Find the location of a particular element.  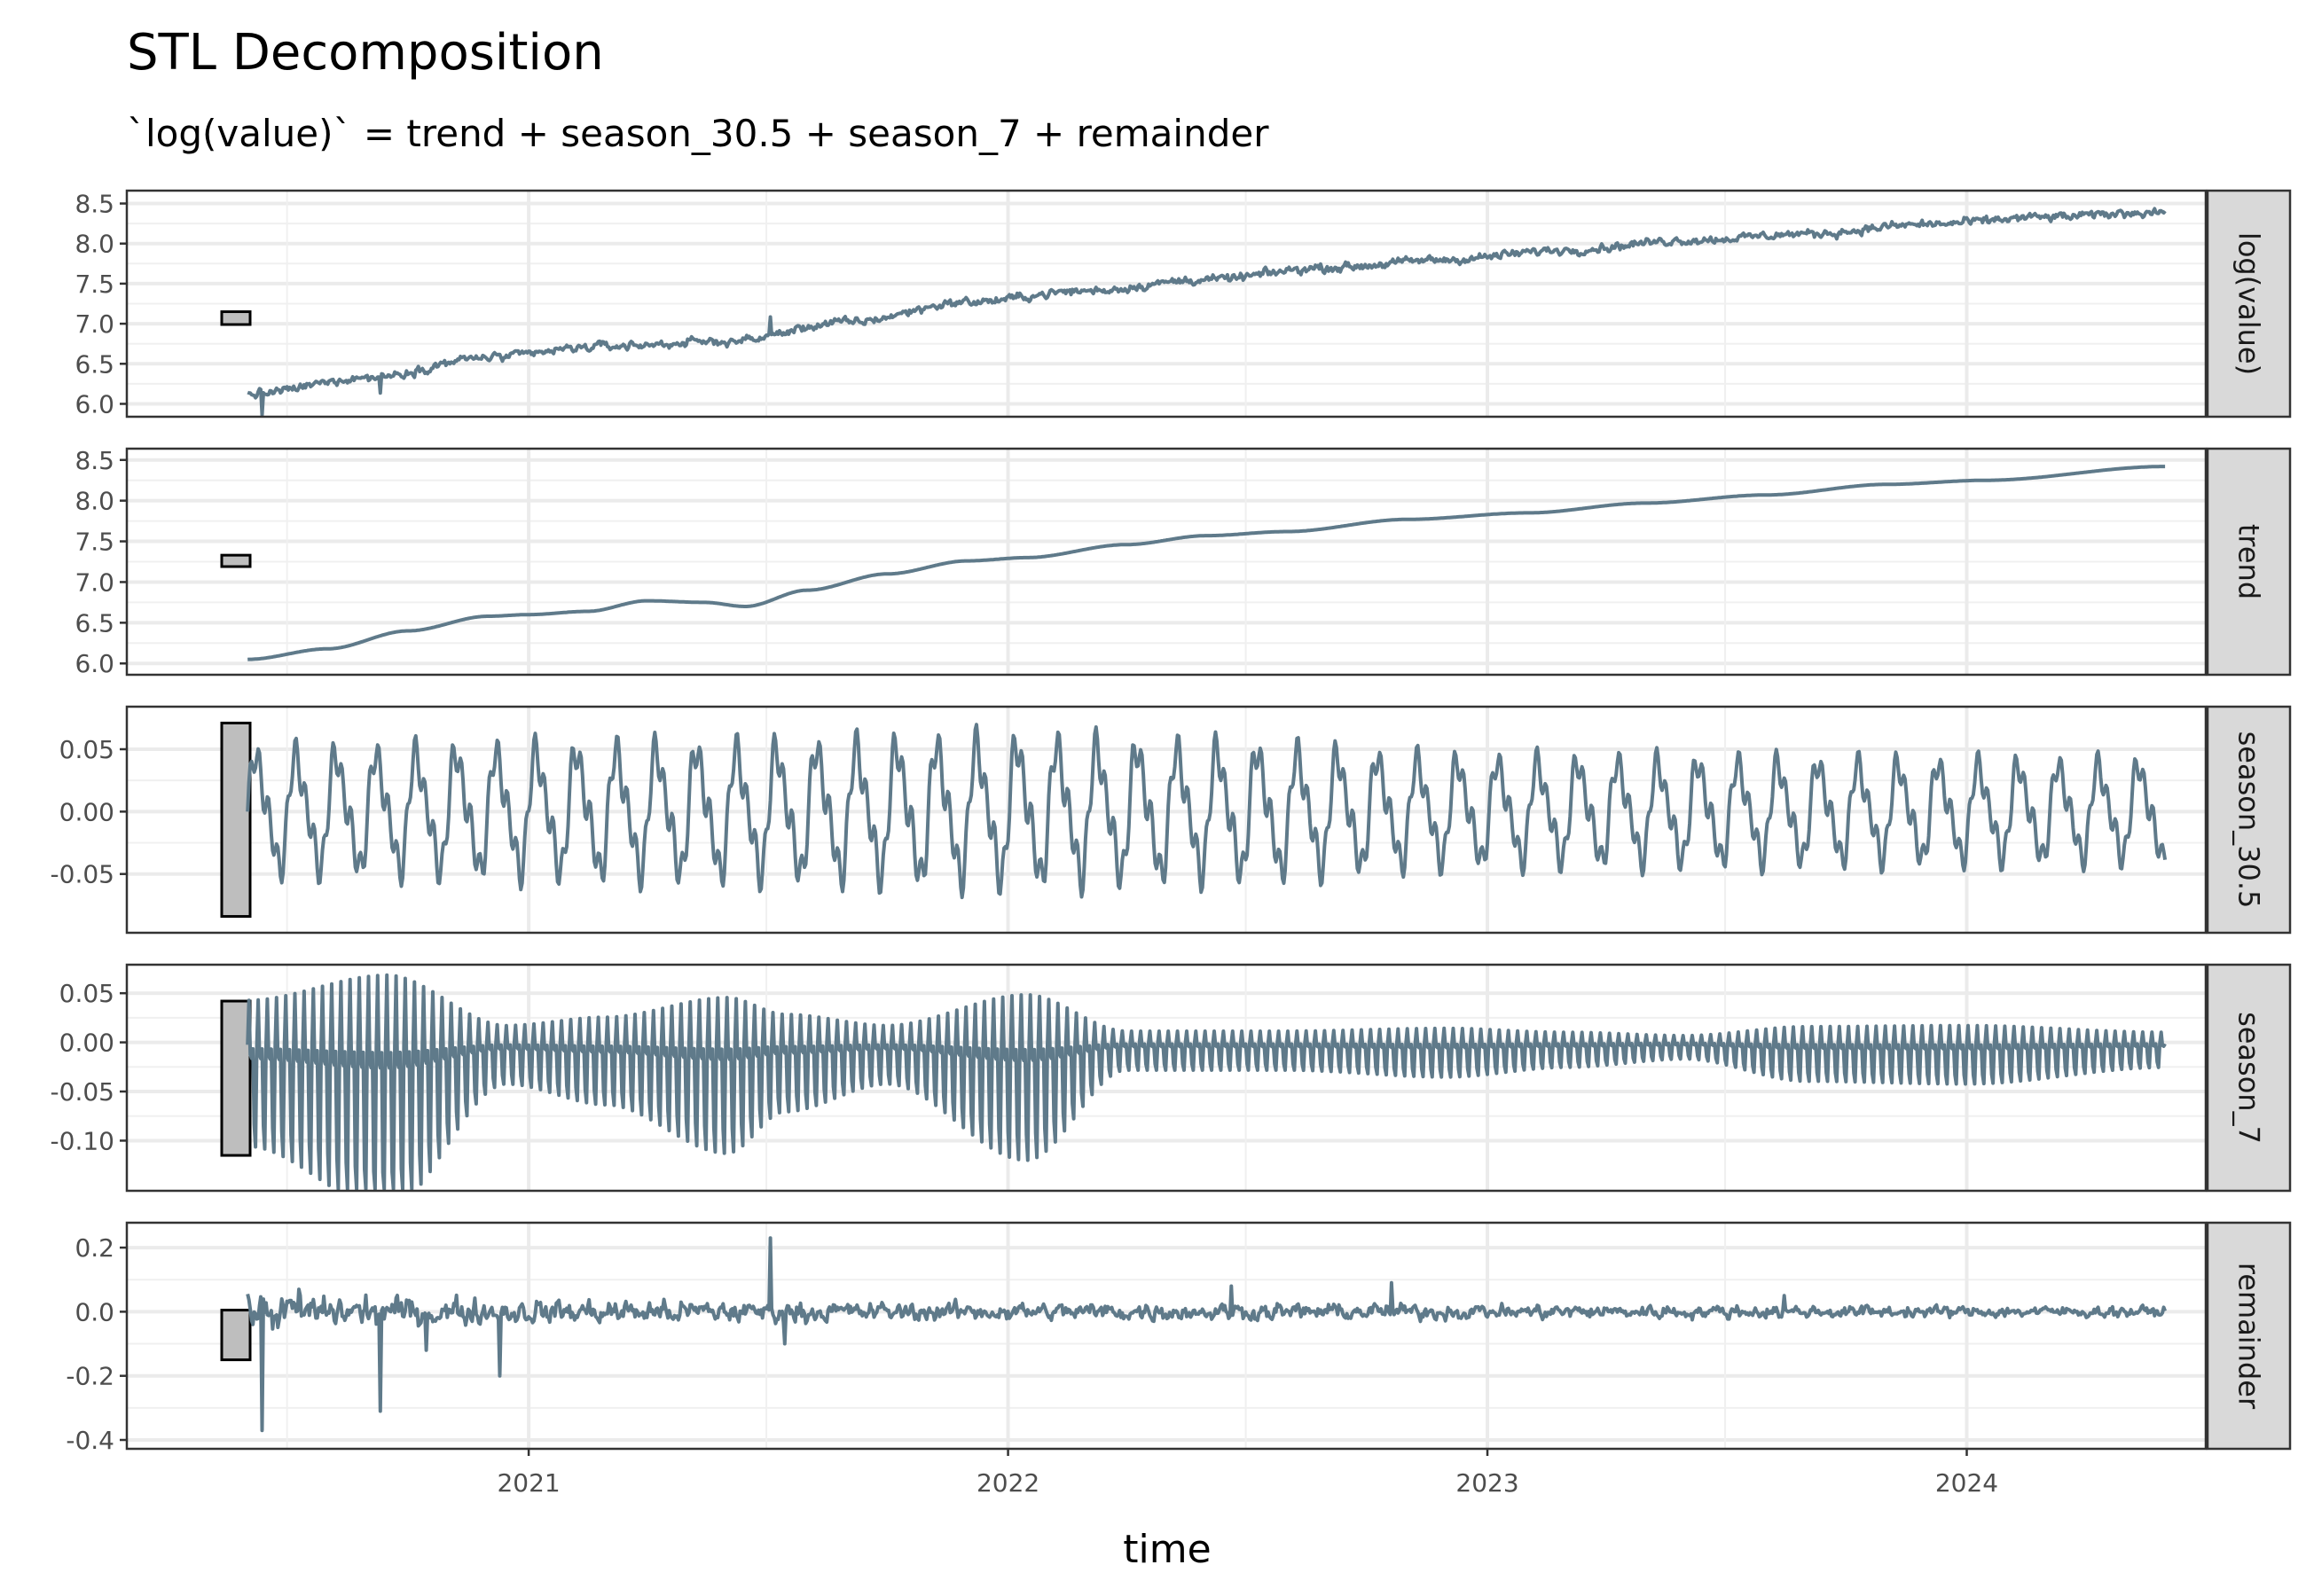

panel-log-value-: 6.0 6.5 7.0 7.5 8.0 8.5 log(value) is located at coordinates (1183, 304).